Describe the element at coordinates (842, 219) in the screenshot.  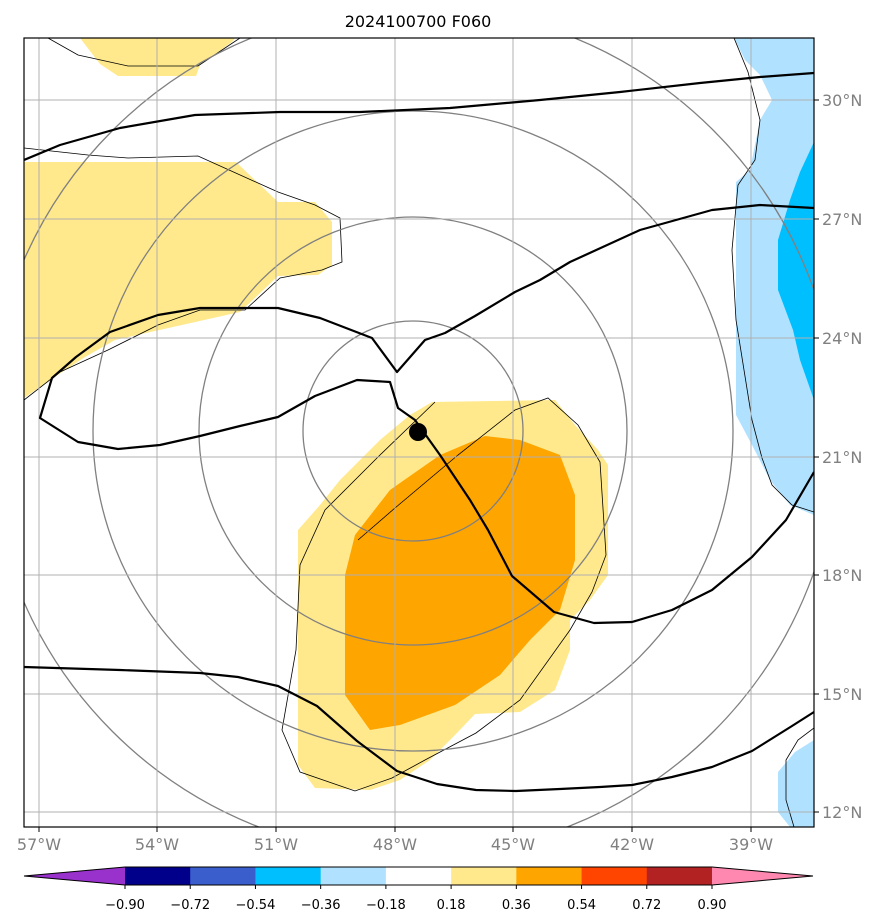
I see `latitude-label: 27°N` at that location.